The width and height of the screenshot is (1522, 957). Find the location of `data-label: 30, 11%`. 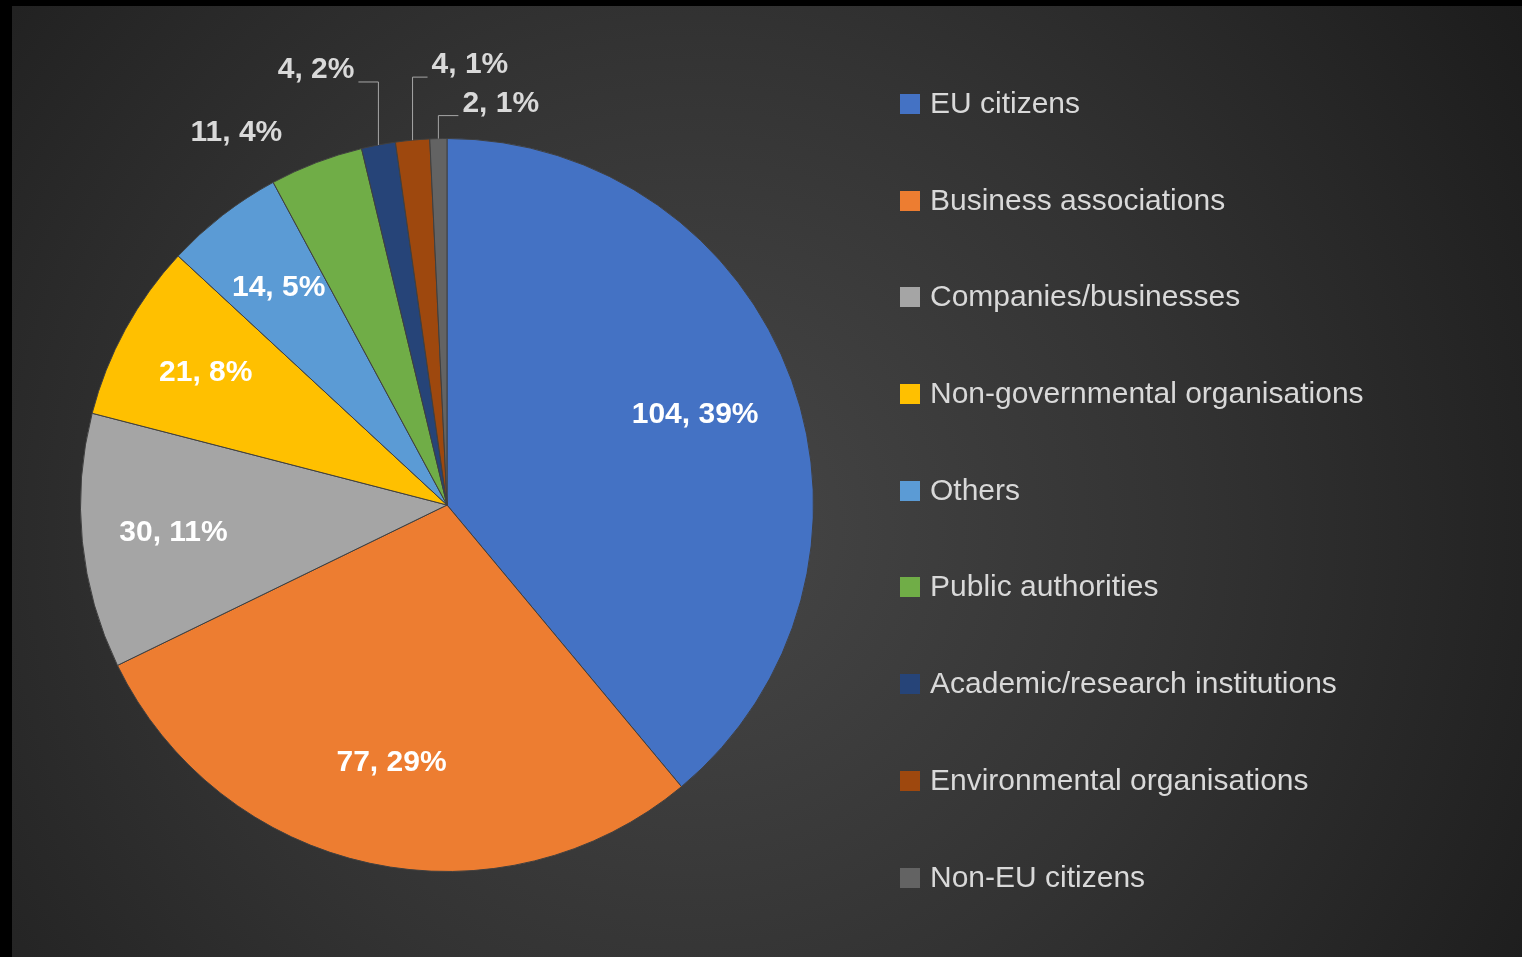

data-label: 30, 11% is located at coordinates (173, 530).